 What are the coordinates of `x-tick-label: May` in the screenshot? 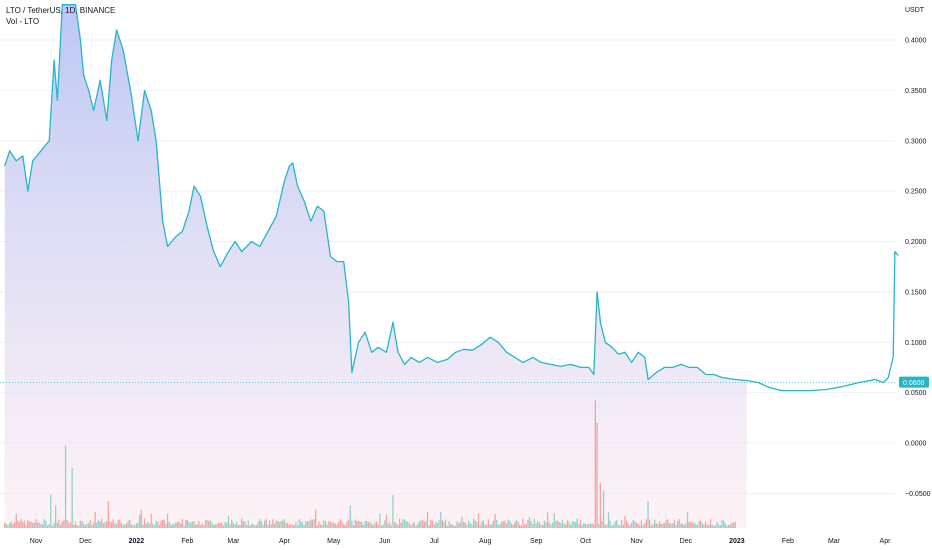 It's located at (334, 541).